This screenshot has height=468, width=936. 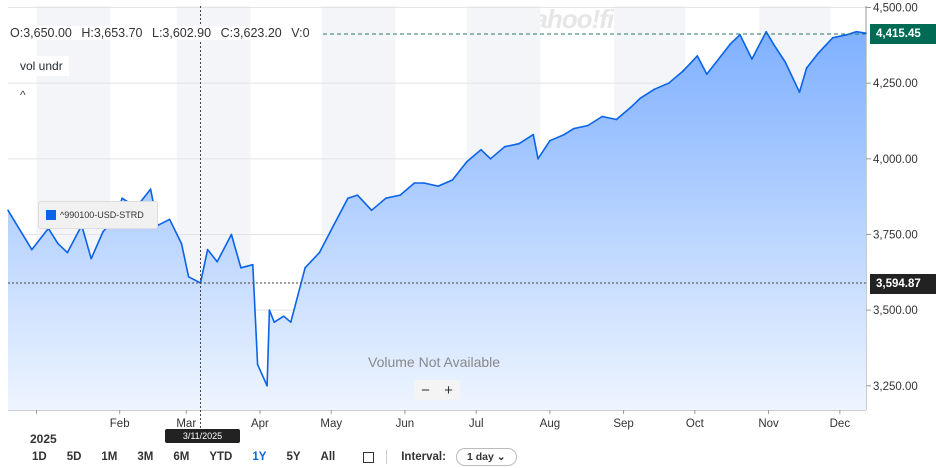 What do you see at coordinates (331, 424) in the screenshot?
I see `x-tick-label: May` at bounding box center [331, 424].